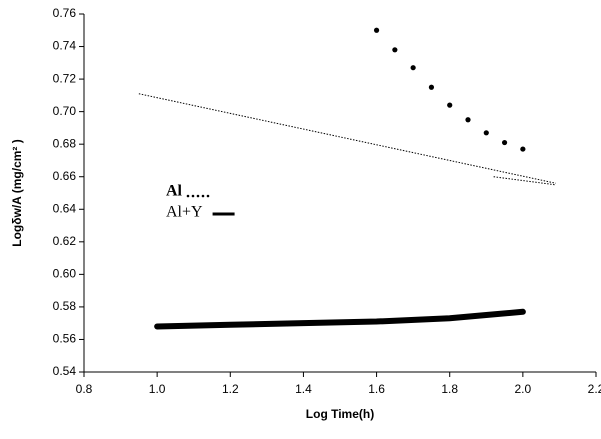 This screenshot has width=601, height=439. I want to click on y-tick-label: 0.60, so click(65, 274).